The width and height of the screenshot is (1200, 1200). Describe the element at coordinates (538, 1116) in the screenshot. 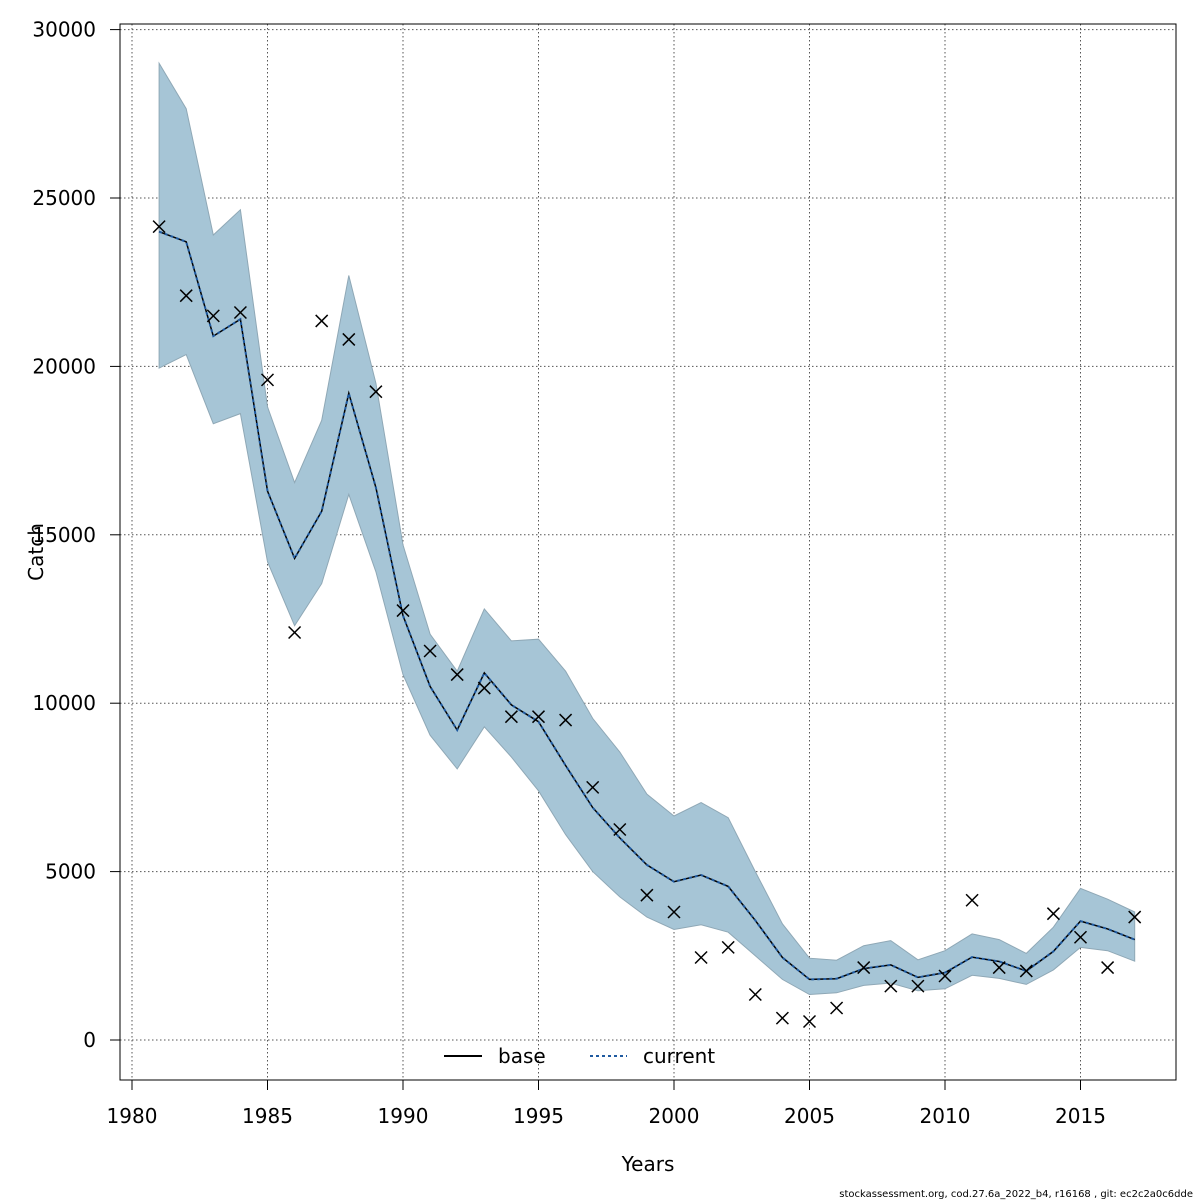

I see `x-tick-label: 1995` at that location.